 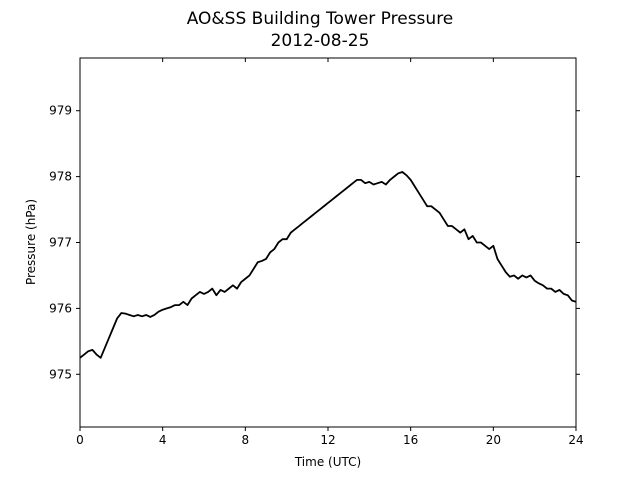 I want to click on chart-title: AO&SS Building Tower Pressure, so click(x=320, y=19).